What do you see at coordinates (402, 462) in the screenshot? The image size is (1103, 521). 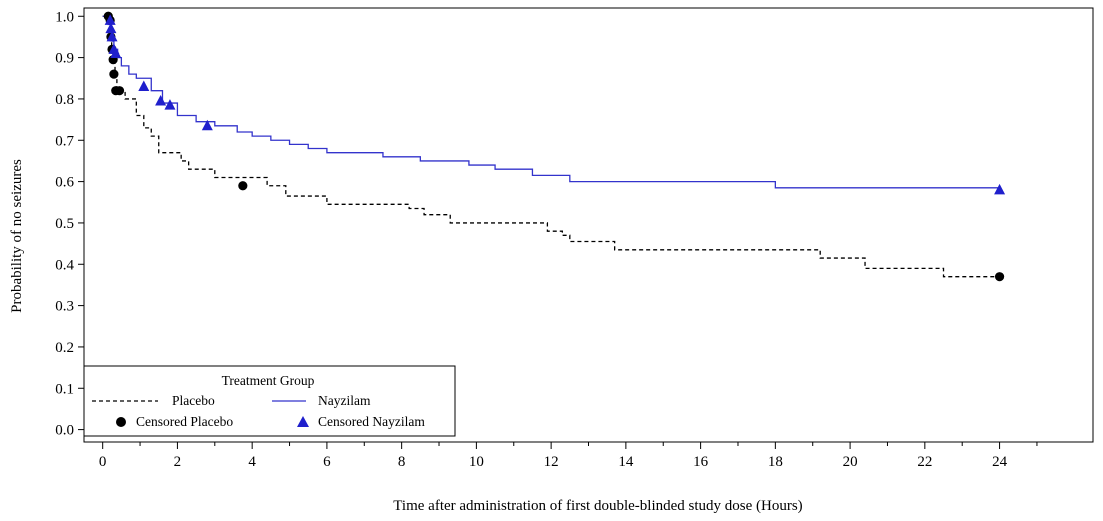 I see `x-tick-label: 8` at bounding box center [402, 462].